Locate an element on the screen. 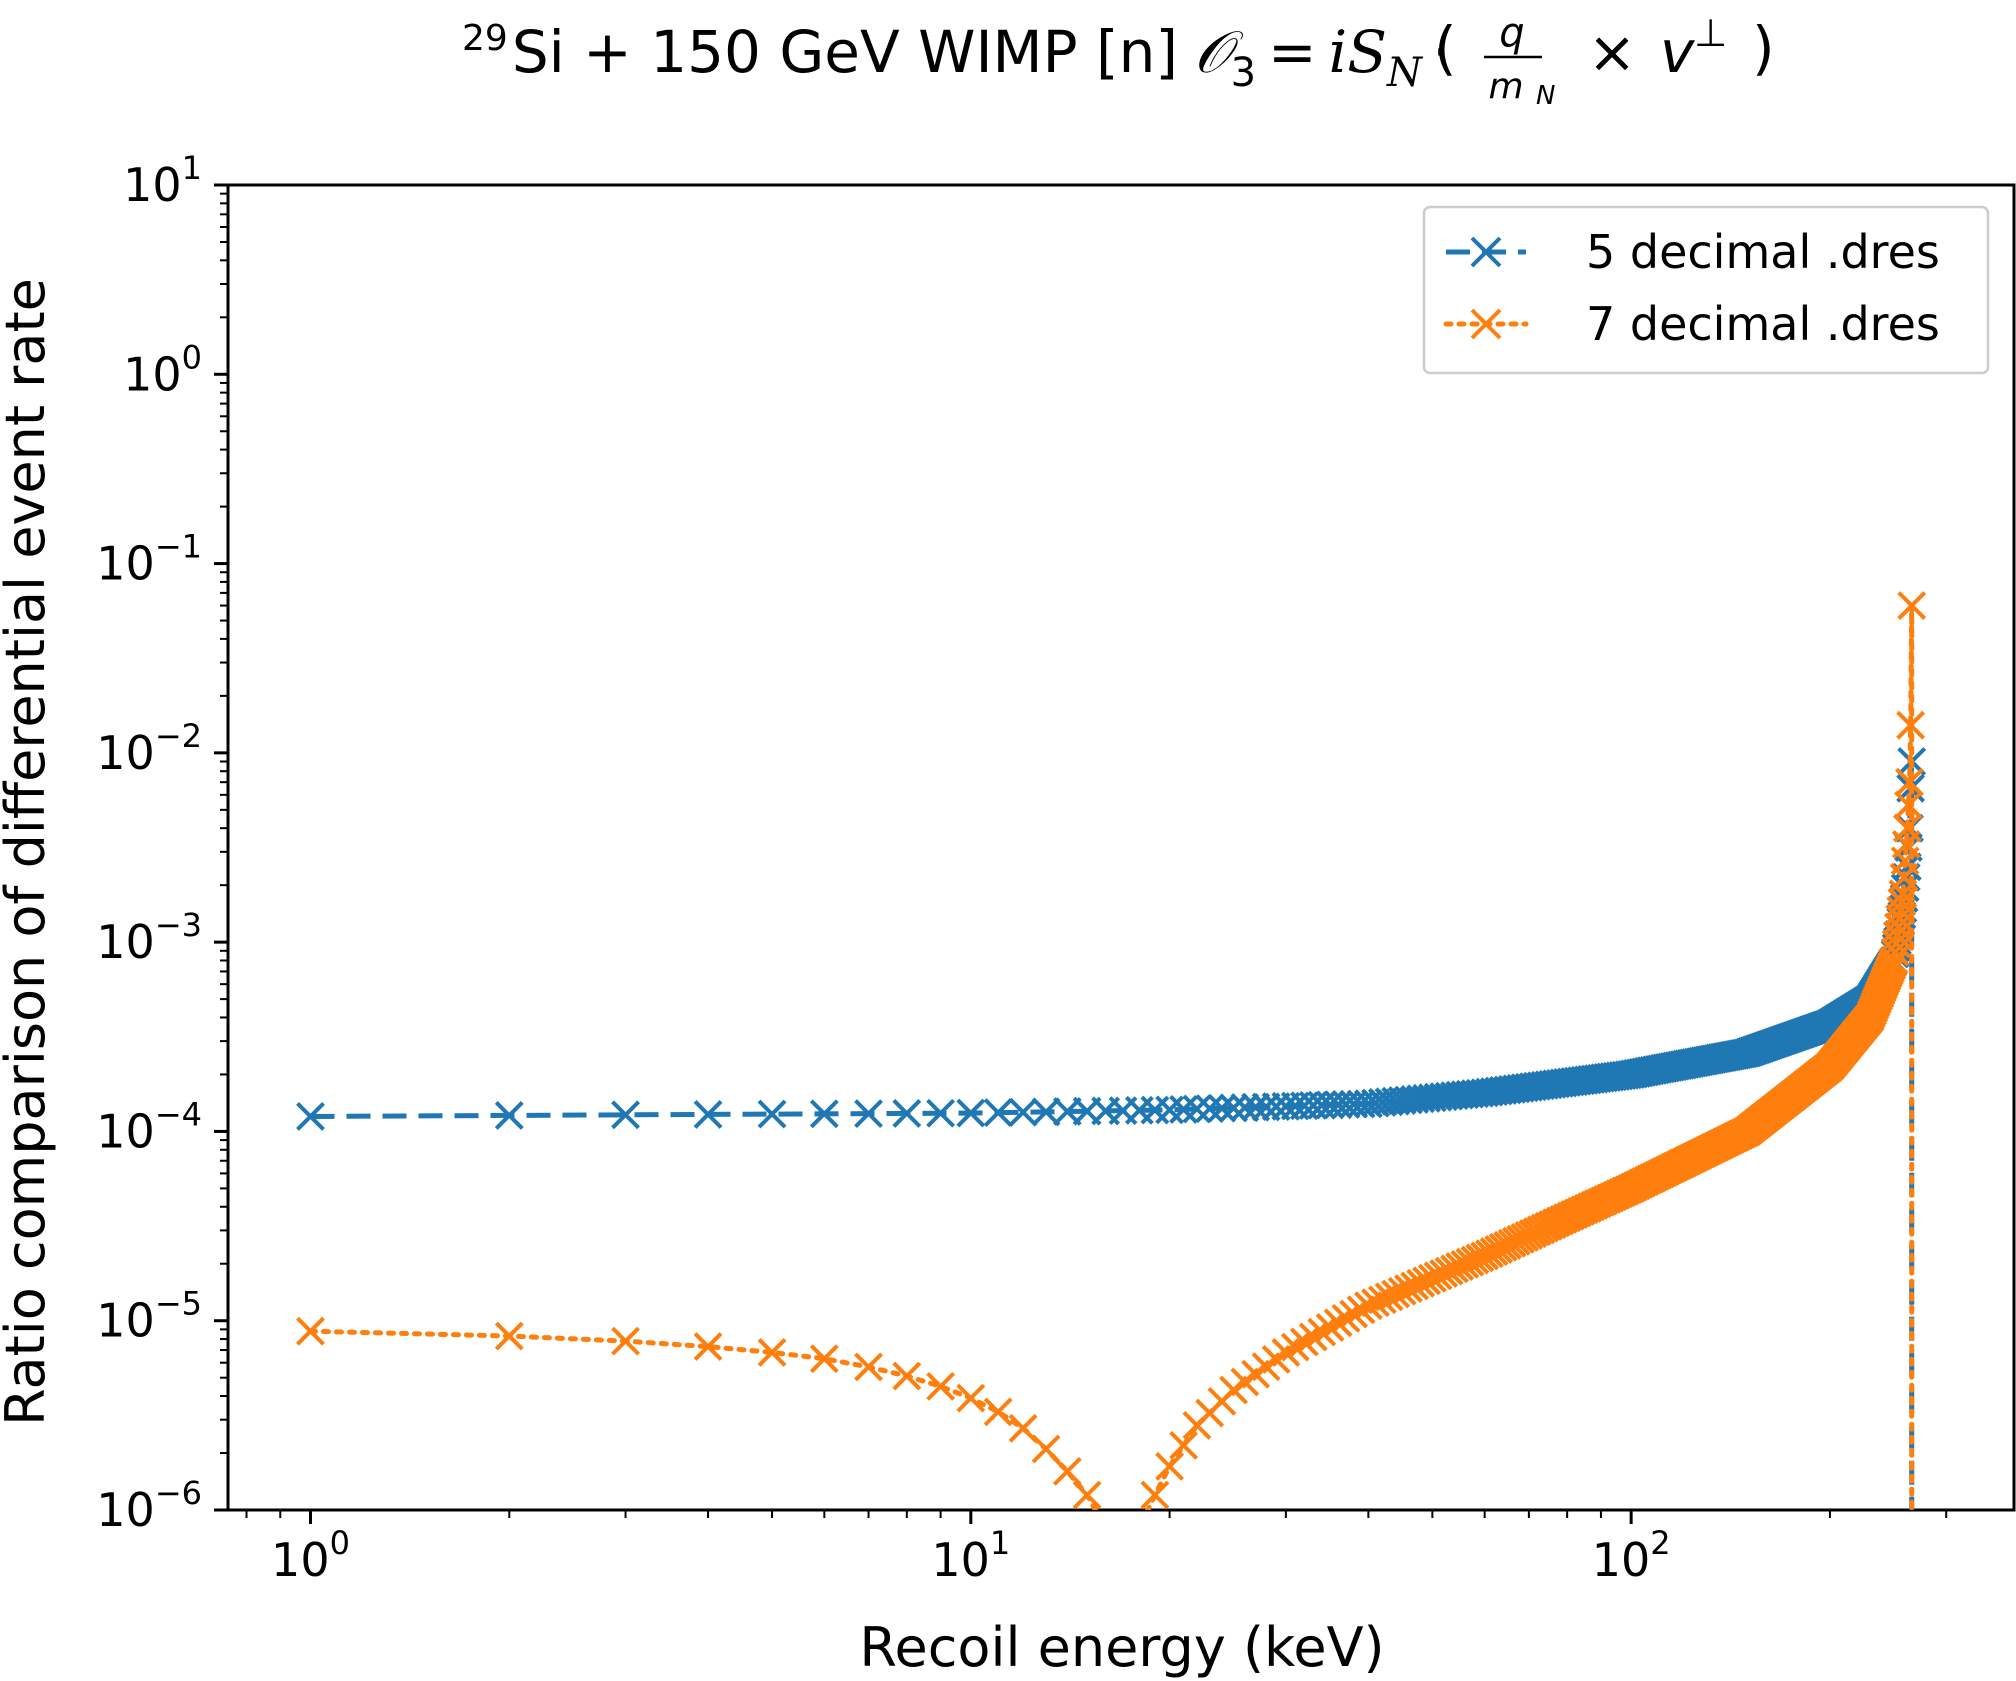  svg-text:29Si + 150 GeV WIMP [n]𝒪3=iSN: 29Si + 150 GeV WIMP [n] 𝒪3 = iSN · is located at coordinates (956, 57).